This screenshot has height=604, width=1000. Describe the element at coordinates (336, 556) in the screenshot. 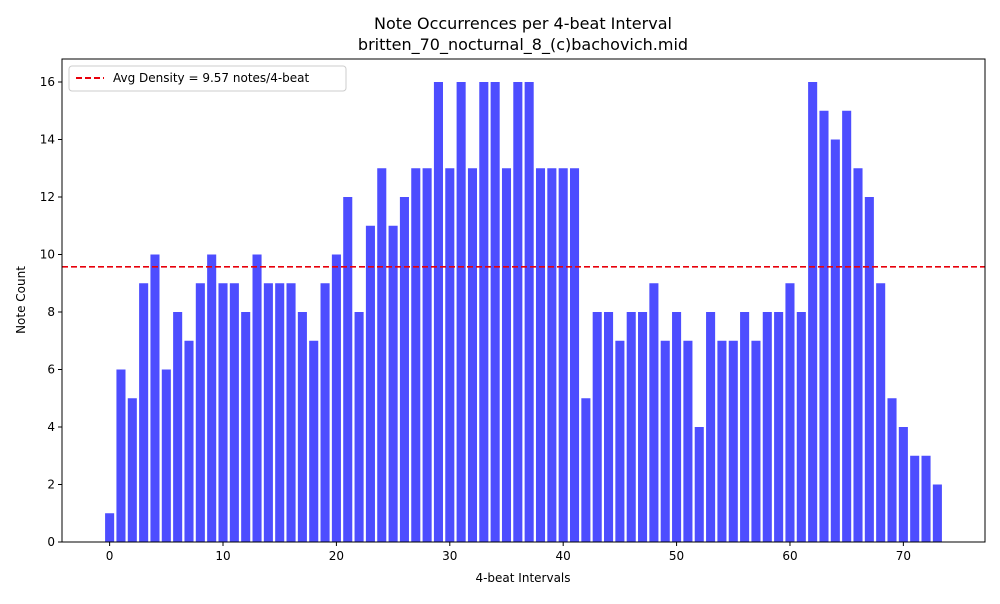

I see `x-tick-label: 20` at that location.